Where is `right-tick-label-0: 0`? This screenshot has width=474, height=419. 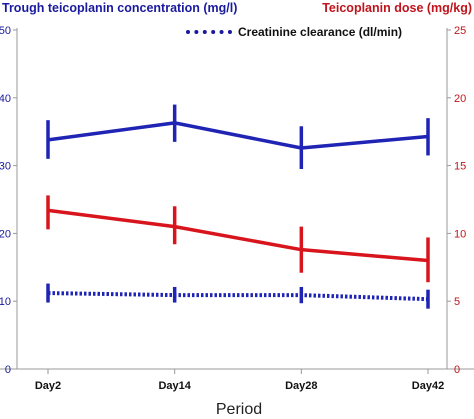
right-tick-label-0: 0 is located at coordinates (457, 370).